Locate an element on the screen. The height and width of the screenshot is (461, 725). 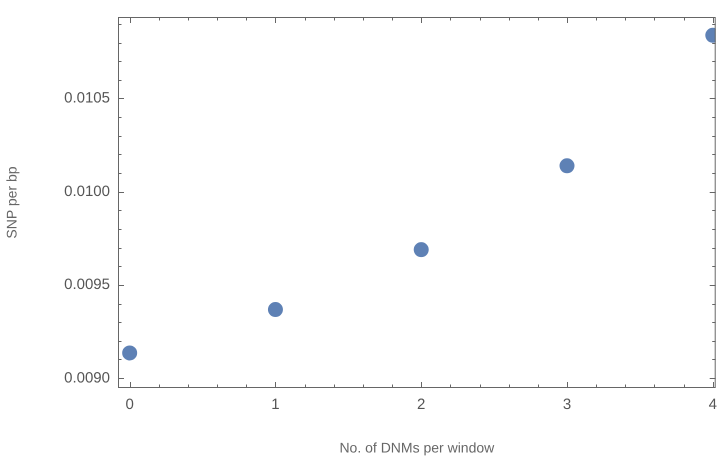
y-tick-label: 0.0090 is located at coordinates (87, 377).